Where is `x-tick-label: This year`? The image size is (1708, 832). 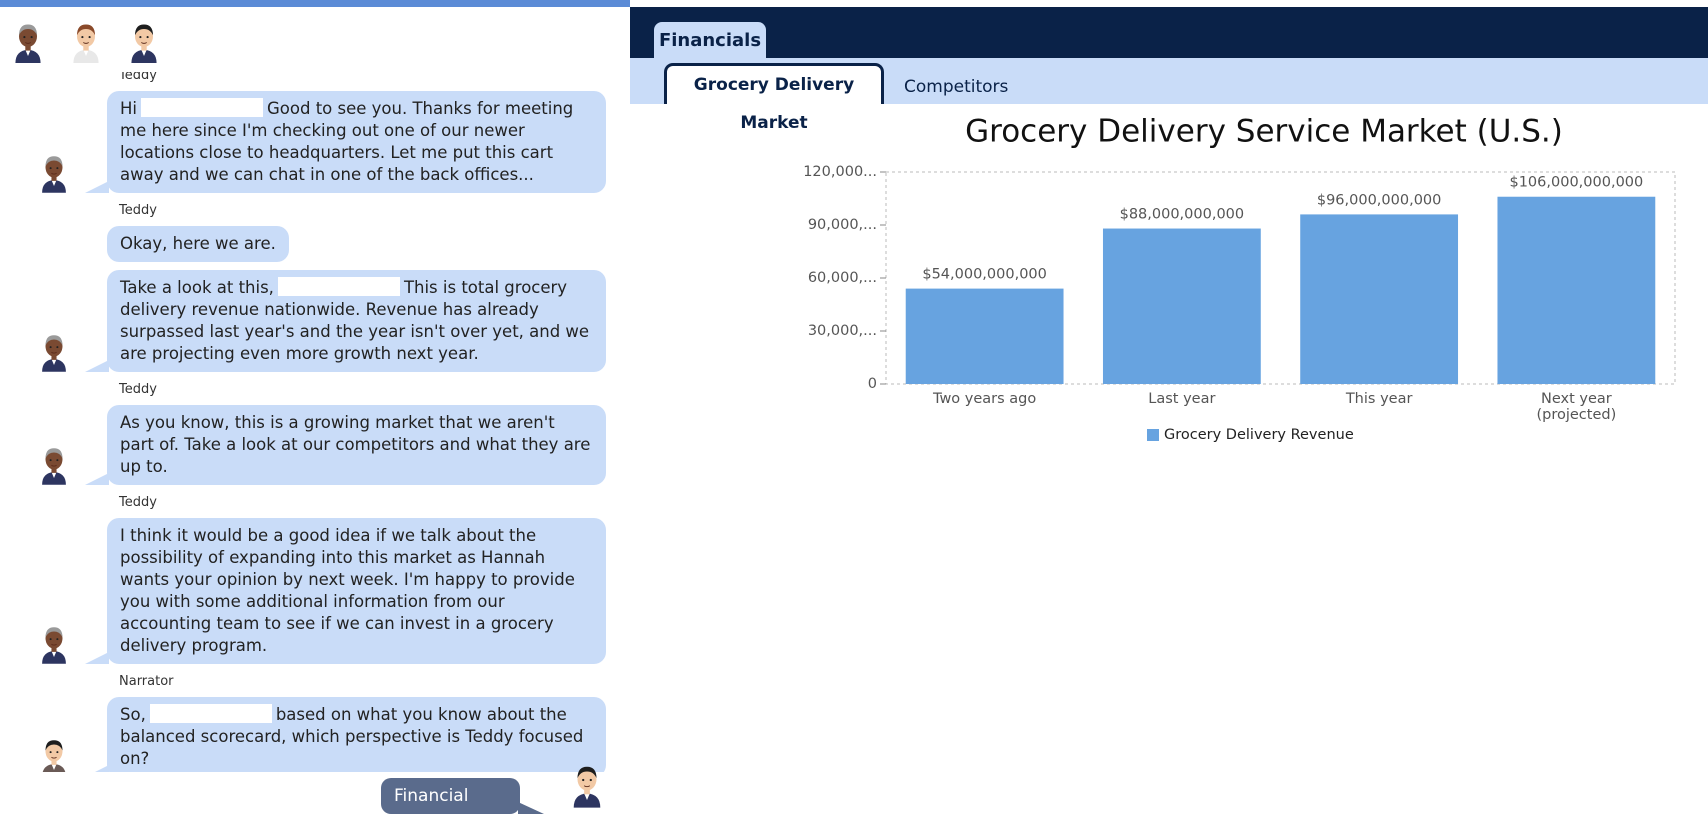
x-tick-label: This year is located at coordinates (1379, 399).